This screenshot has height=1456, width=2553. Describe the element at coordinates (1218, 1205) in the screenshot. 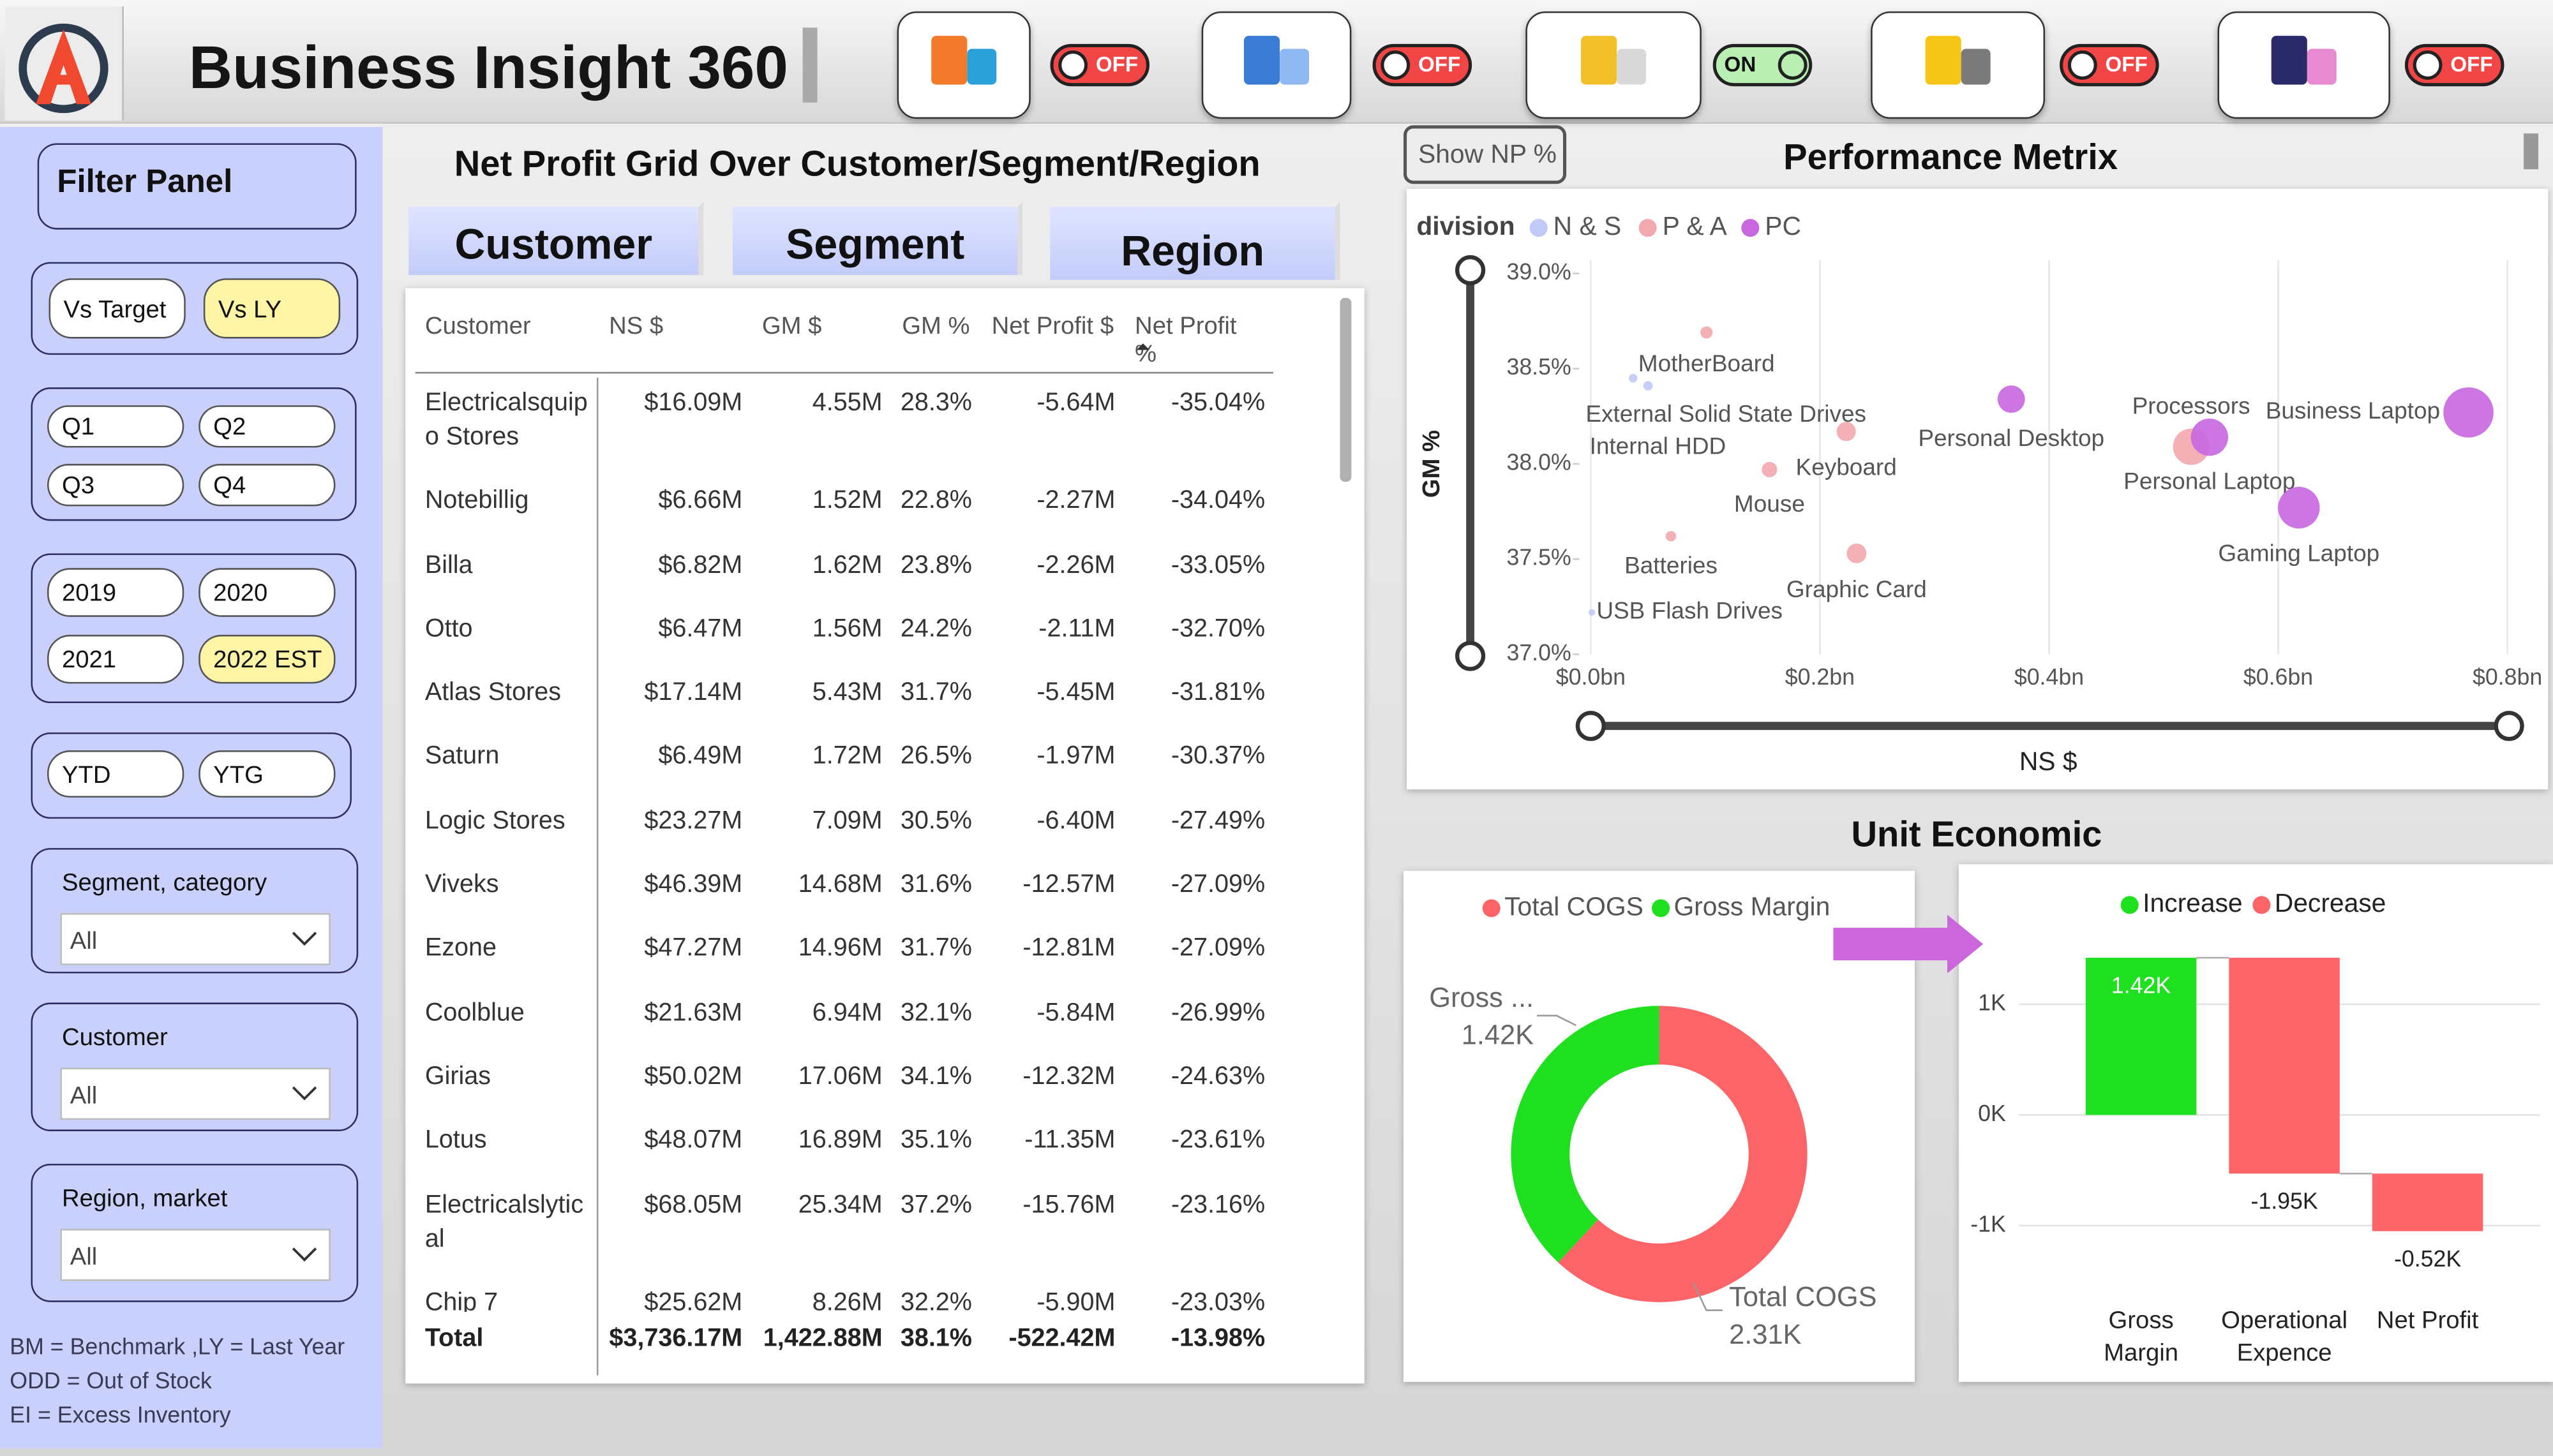

I see `table-cell: -23.16%` at that location.